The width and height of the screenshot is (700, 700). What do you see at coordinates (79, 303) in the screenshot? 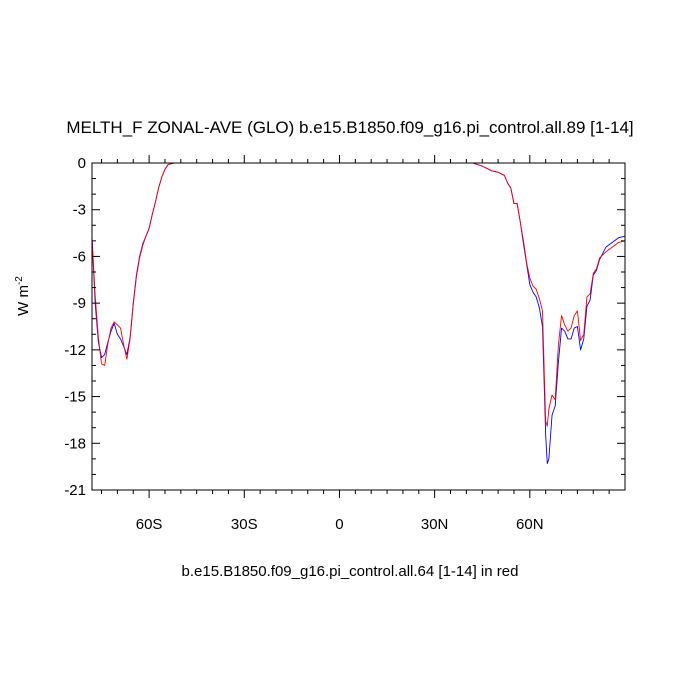
I see `y-tick-label: -9` at bounding box center [79, 303].